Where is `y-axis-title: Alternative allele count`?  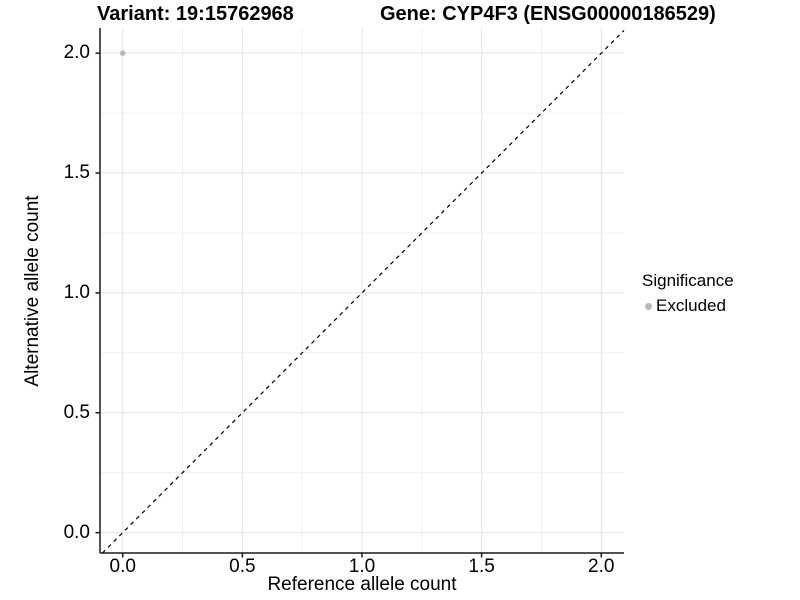
y-axis-title: Alternative allele count is located at coordinates (32, 291).